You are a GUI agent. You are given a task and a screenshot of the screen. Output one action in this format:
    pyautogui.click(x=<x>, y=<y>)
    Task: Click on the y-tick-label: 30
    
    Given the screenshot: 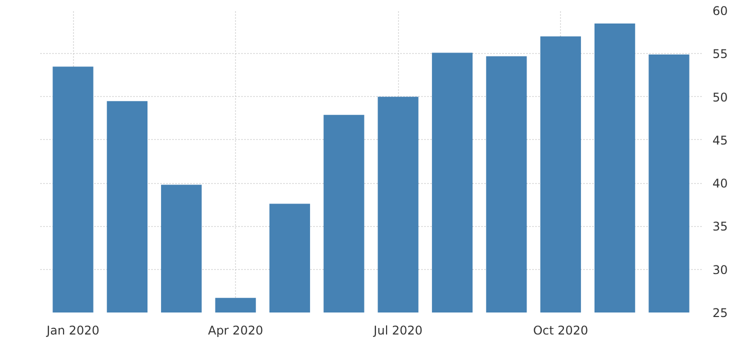 What is the action you would take?
    pyautogui.click(x=720, y=269)
    